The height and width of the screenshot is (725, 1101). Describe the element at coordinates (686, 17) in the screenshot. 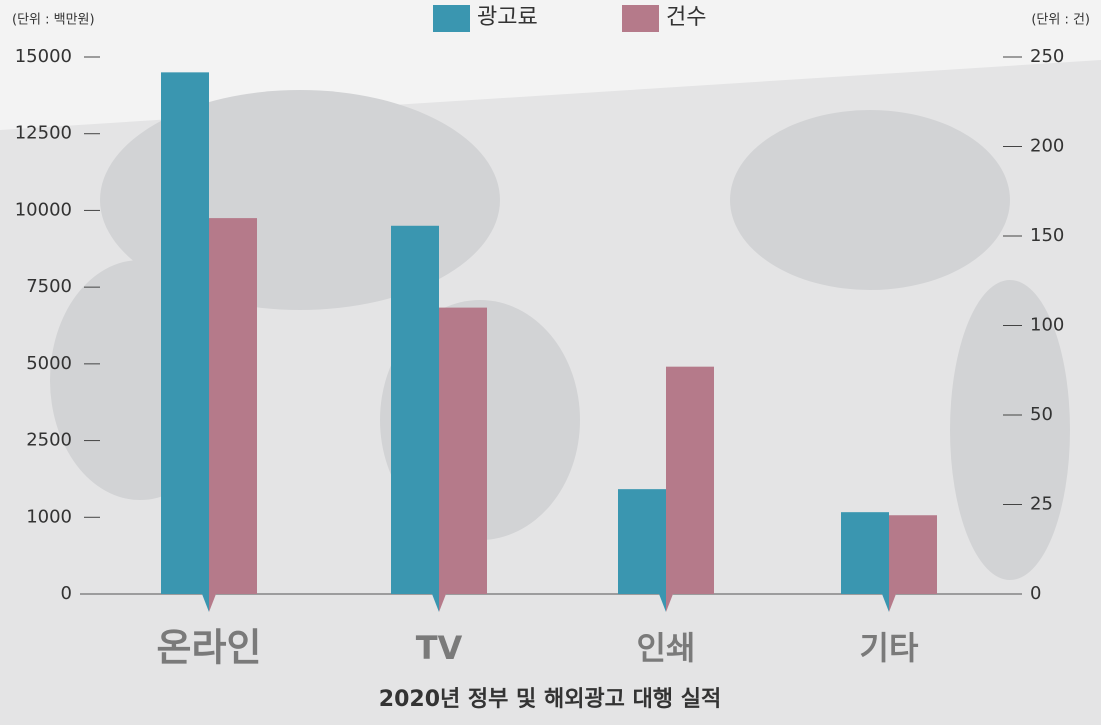

I see `legend-label: 건수` at that location.